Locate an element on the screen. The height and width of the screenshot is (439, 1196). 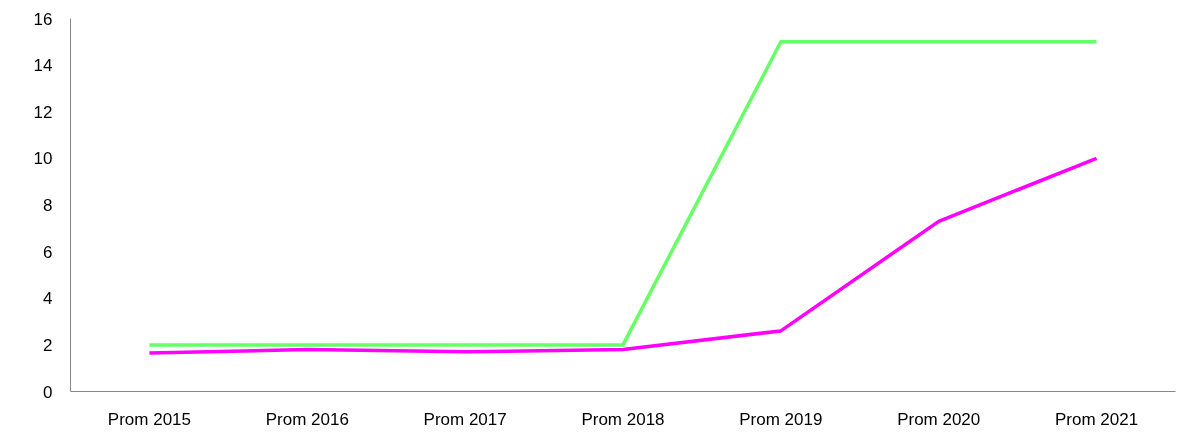
x-tick-label: Prom 2018 is located at coordinates (623, 419).